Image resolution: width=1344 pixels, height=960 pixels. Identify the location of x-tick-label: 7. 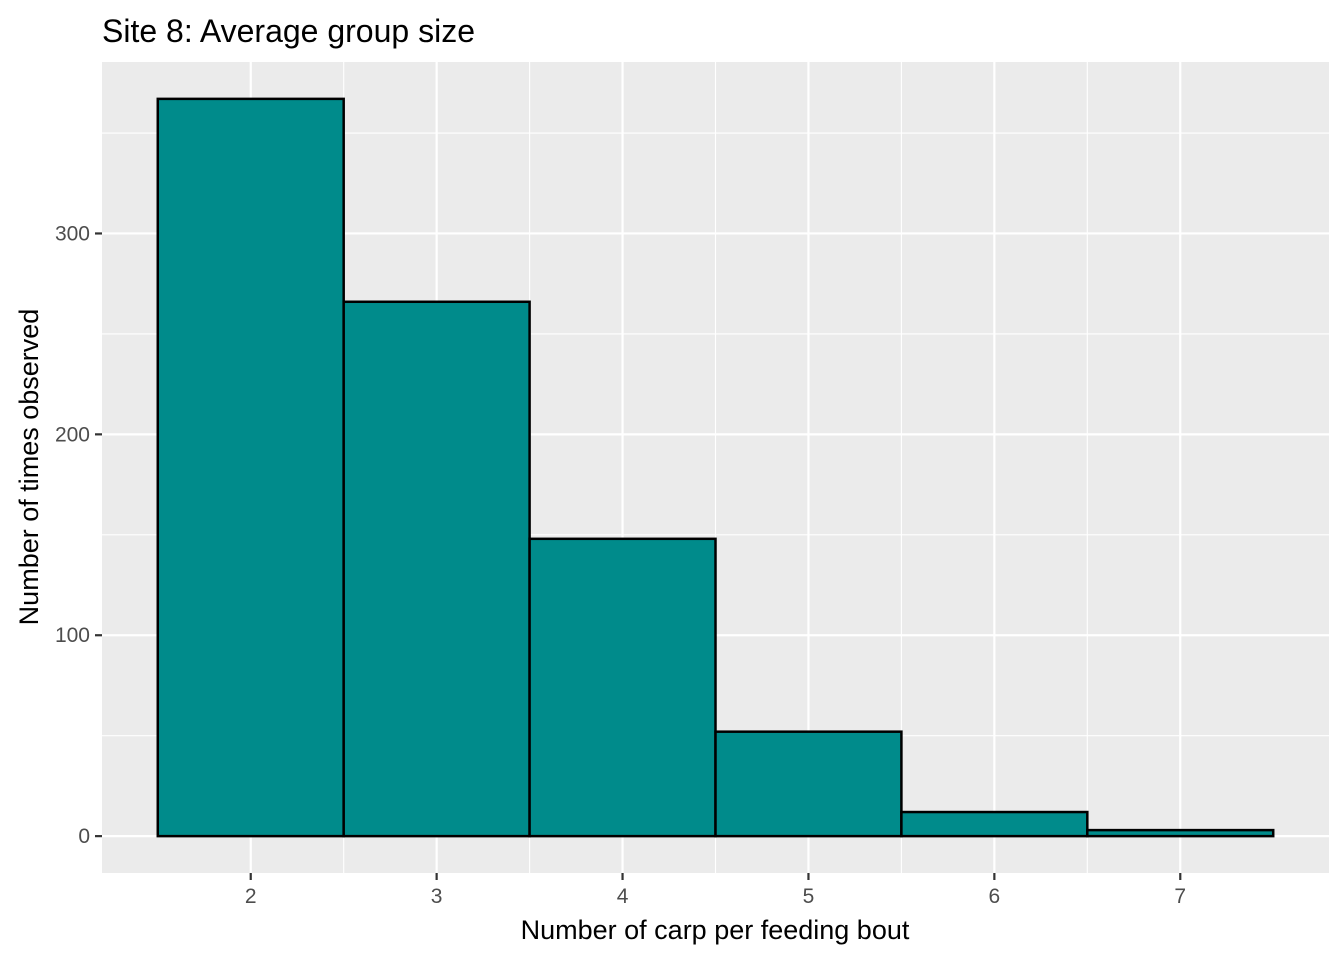
(1180, 896).